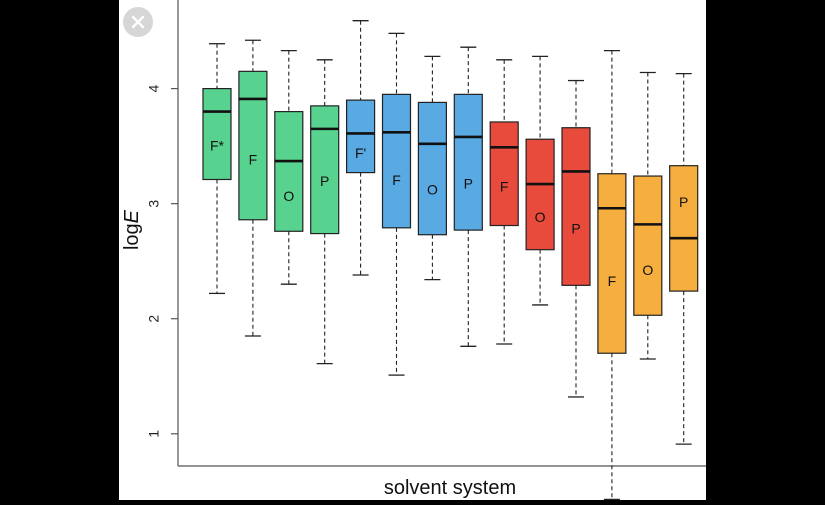 The height and width of the screenshot is (505, 825). What do you see at coordinates (132, 216) in the screenshot?
I see `y-axis-label-variable: E` at bounding box center [132, 216].